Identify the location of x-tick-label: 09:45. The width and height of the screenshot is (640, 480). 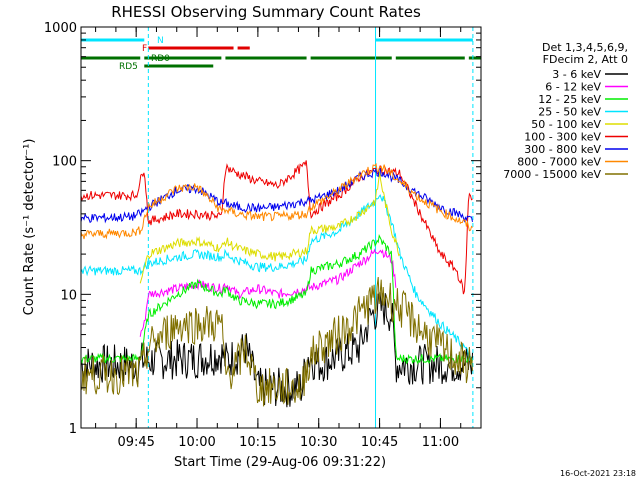
(135, 442).